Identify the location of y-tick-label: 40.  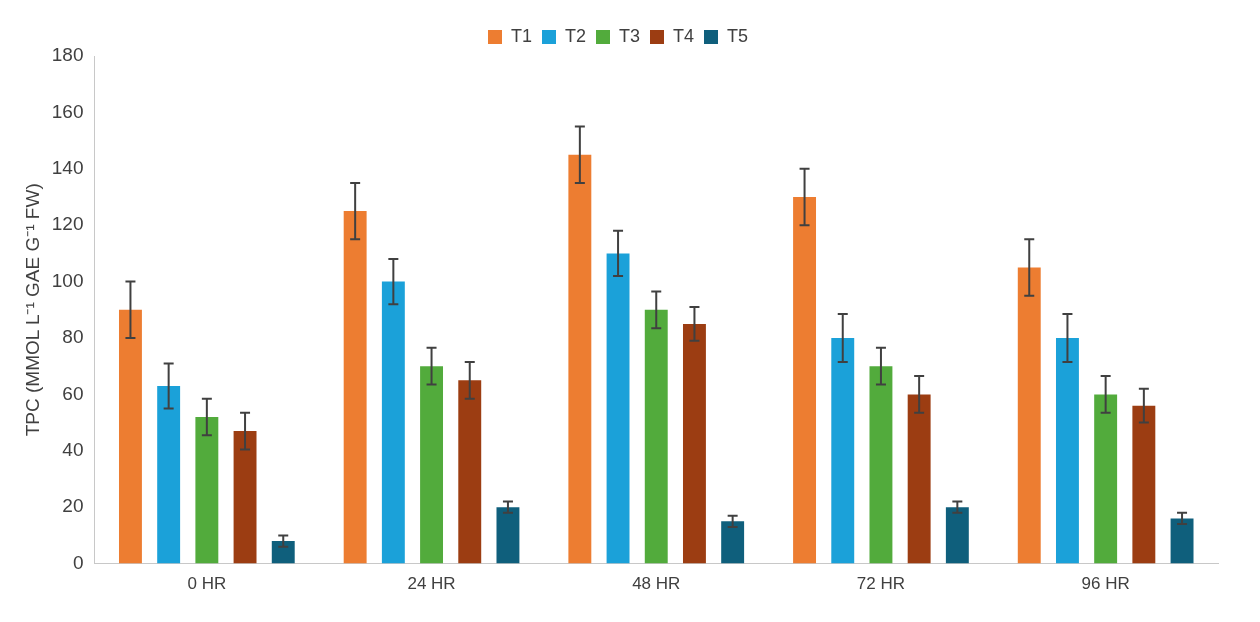
(73, 450).